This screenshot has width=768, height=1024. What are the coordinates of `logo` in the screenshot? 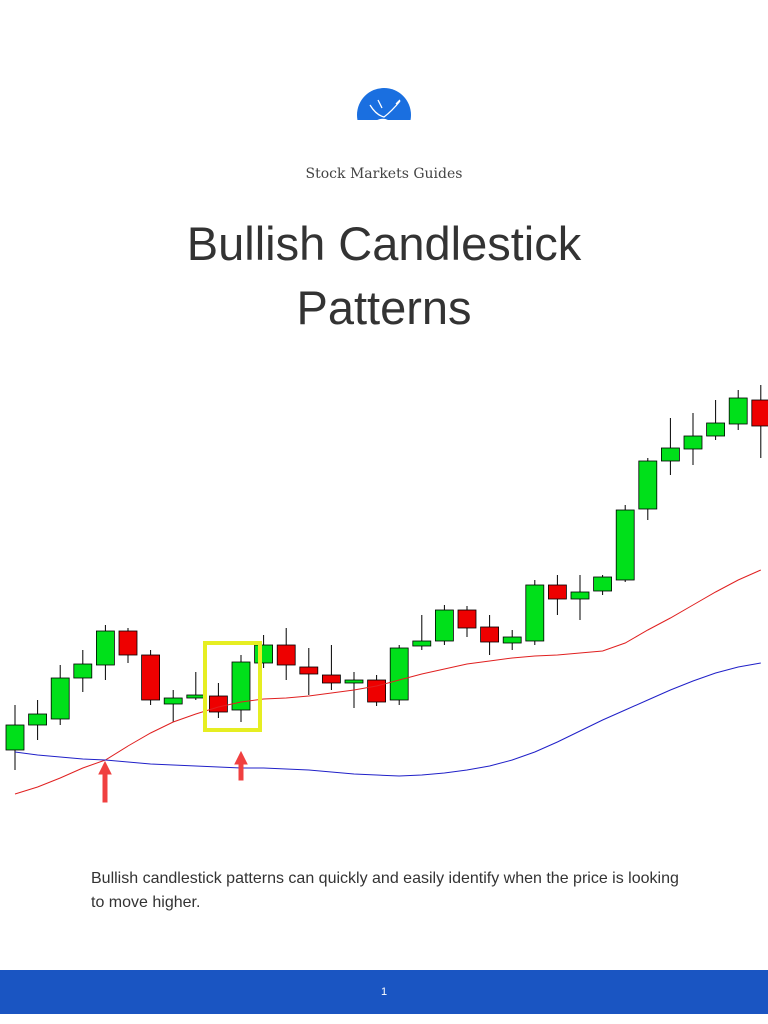 It's located at (384, 104).